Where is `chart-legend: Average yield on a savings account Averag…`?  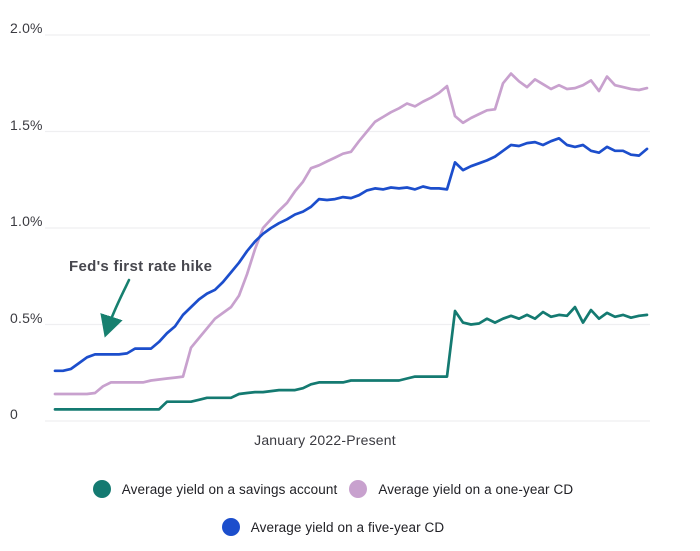 chart-legend: Average yield on a savings account Averag… is located at coordinates (341, 508).